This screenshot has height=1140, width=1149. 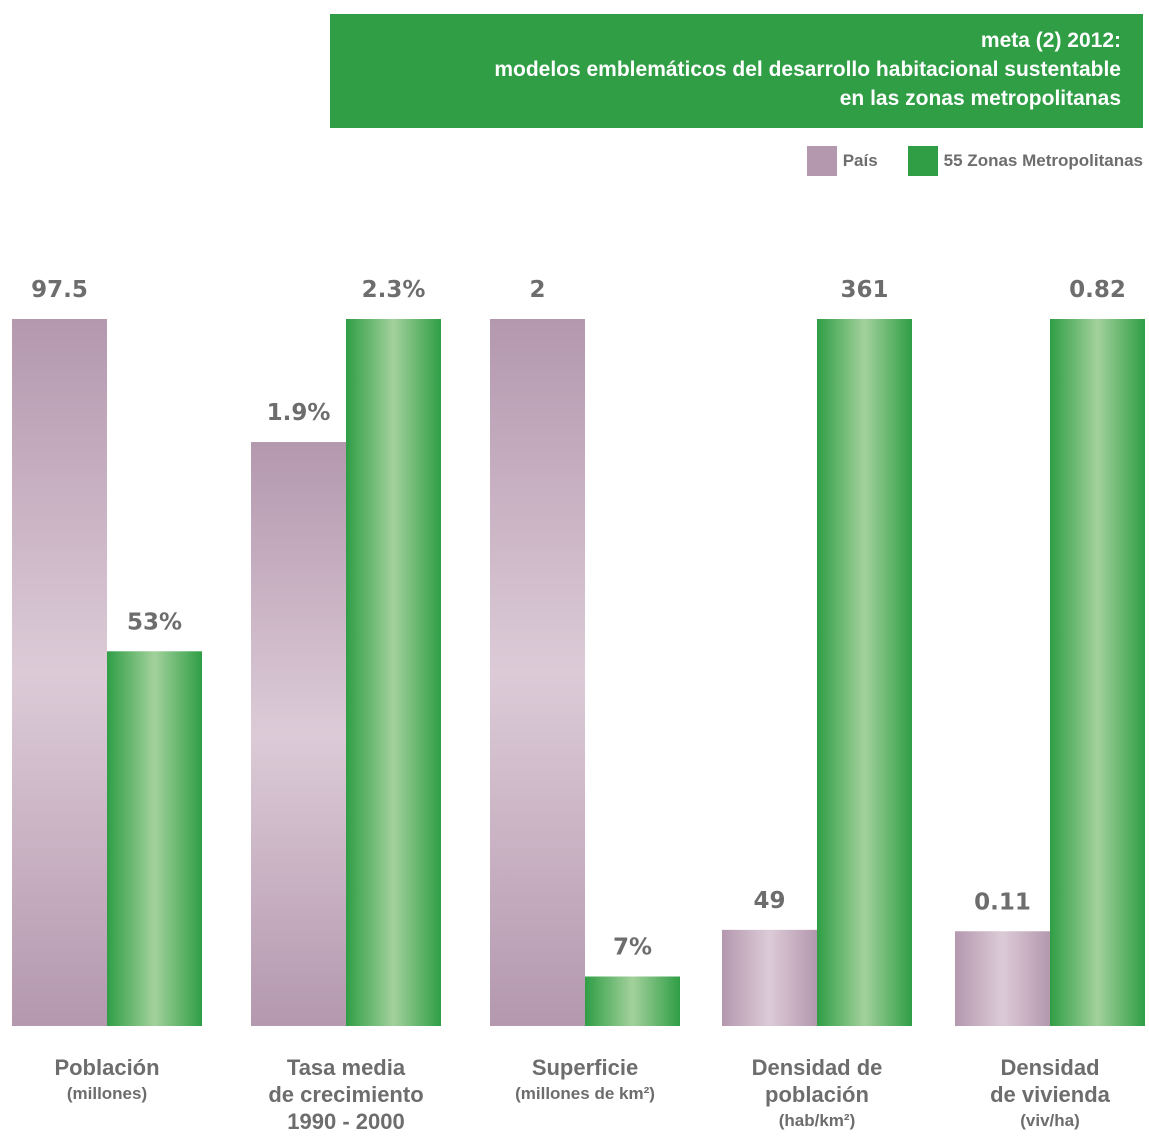 I want to click on category-unit-4: (hab/km²), so click(x=817, y=1120).